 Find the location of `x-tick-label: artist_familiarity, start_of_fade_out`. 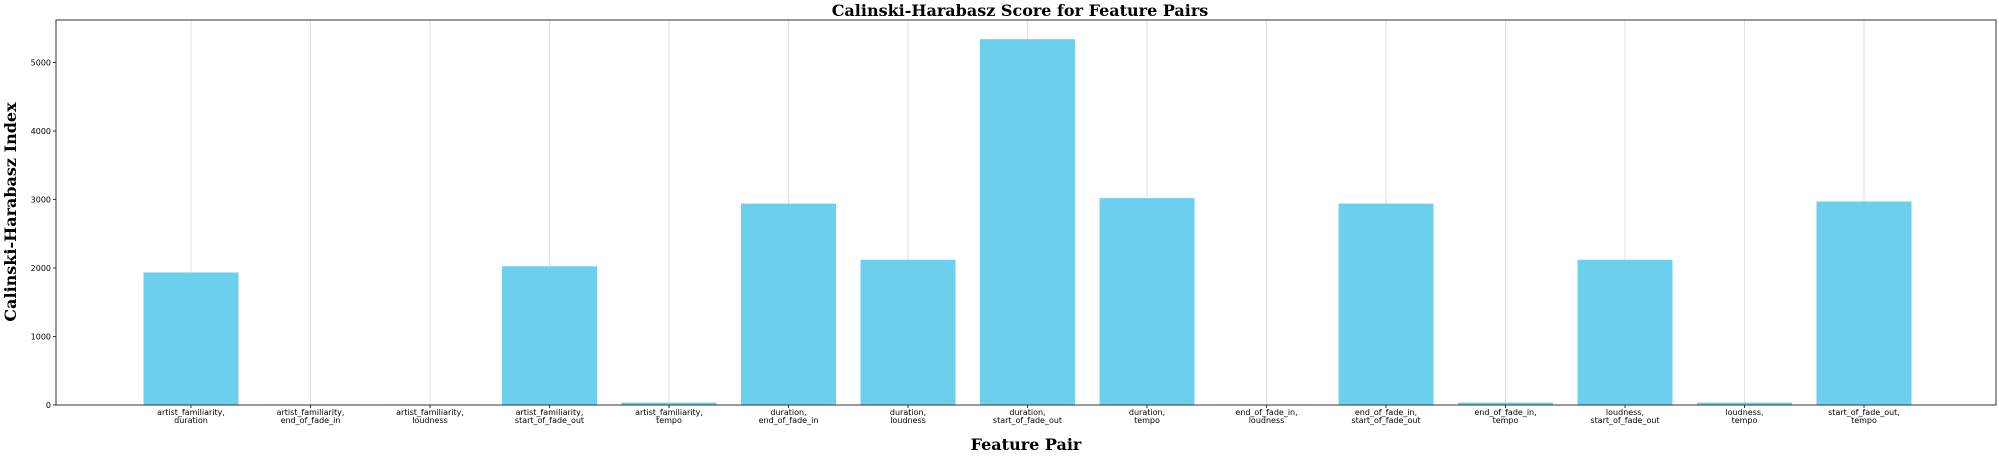

x-tick-label: artist_familiarity, start_of_fade_out is located at coordinates (549, 416).